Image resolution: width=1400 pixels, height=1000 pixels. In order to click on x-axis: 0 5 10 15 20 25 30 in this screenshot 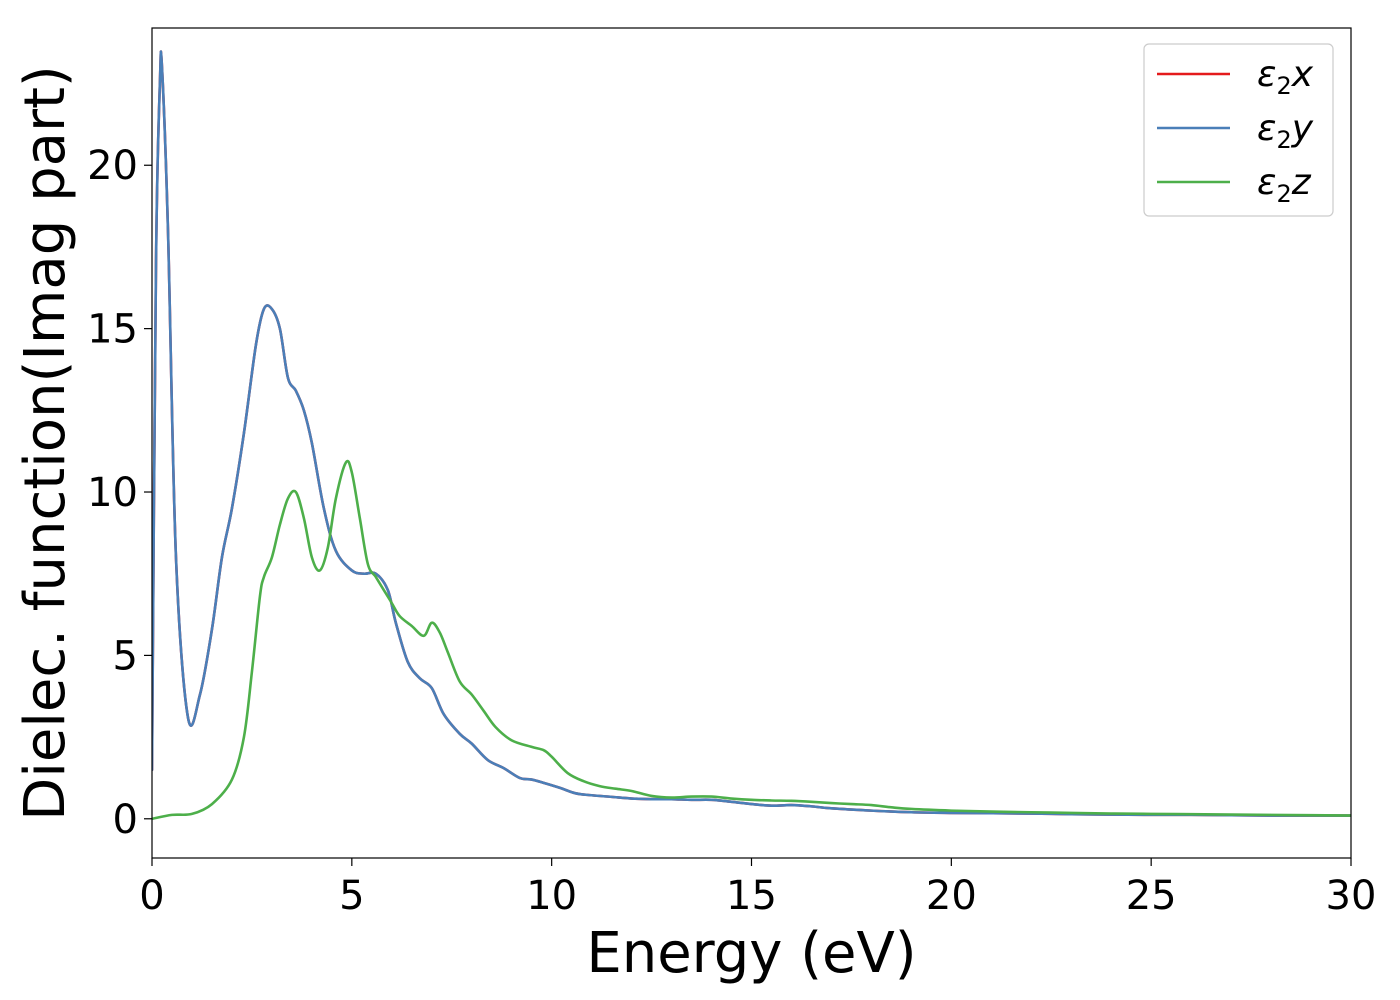, I will do `click(757, 888)`.